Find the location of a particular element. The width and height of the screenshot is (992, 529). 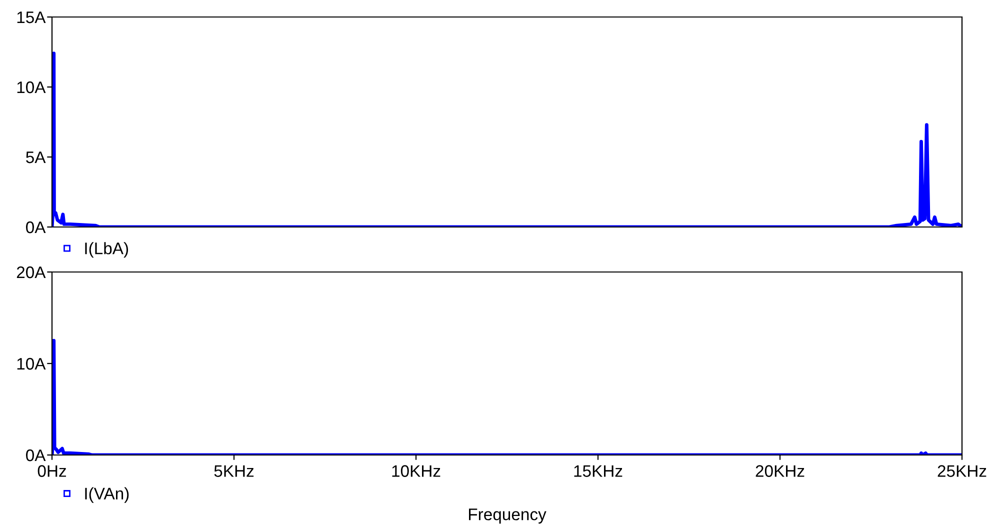

y-tick-label: 15A is located at coordinates (31, 18).